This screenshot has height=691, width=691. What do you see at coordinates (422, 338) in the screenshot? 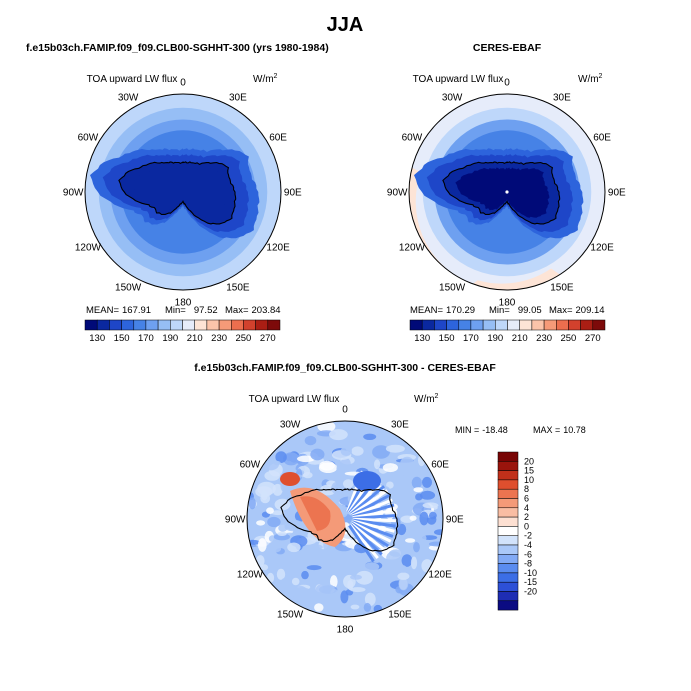
I see `panel-b-colorbar-tick: 130` at bounding box center [422, 338].